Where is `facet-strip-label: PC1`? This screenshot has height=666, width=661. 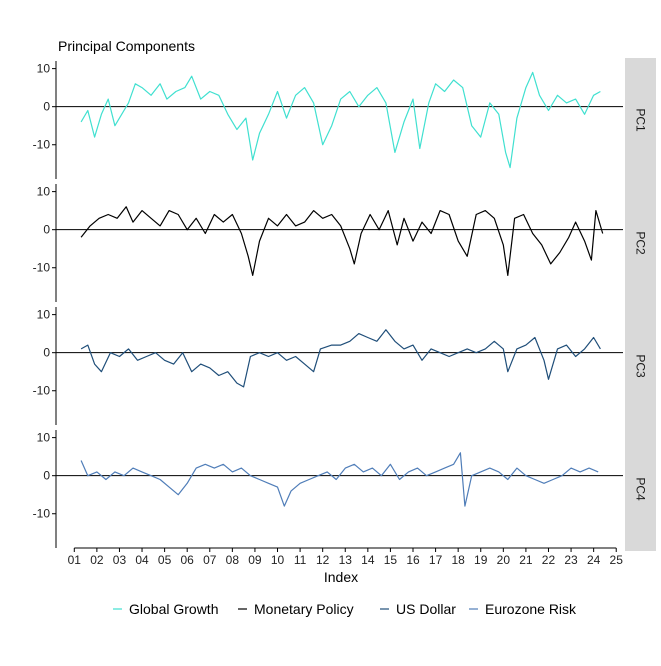 facet-strip-label: PC1 is located at coordinates (641, 120).